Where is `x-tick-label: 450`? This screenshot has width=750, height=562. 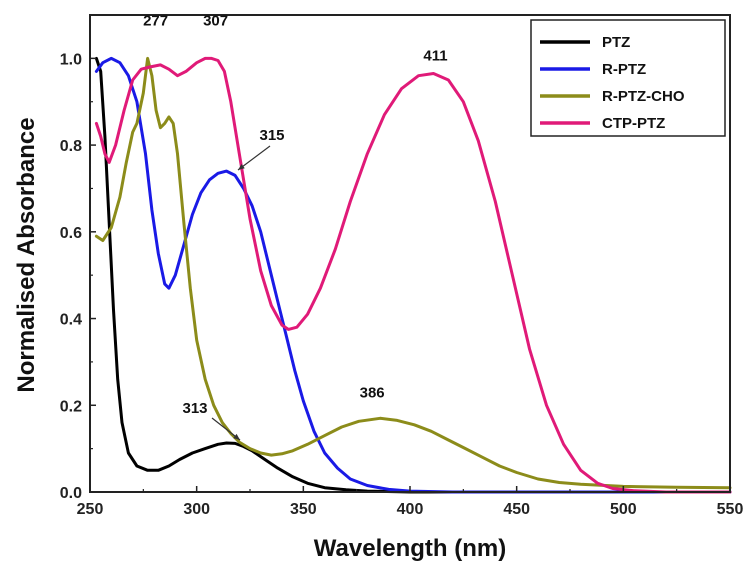
x-tick-label: 450 is located at coordinates (516, 509).